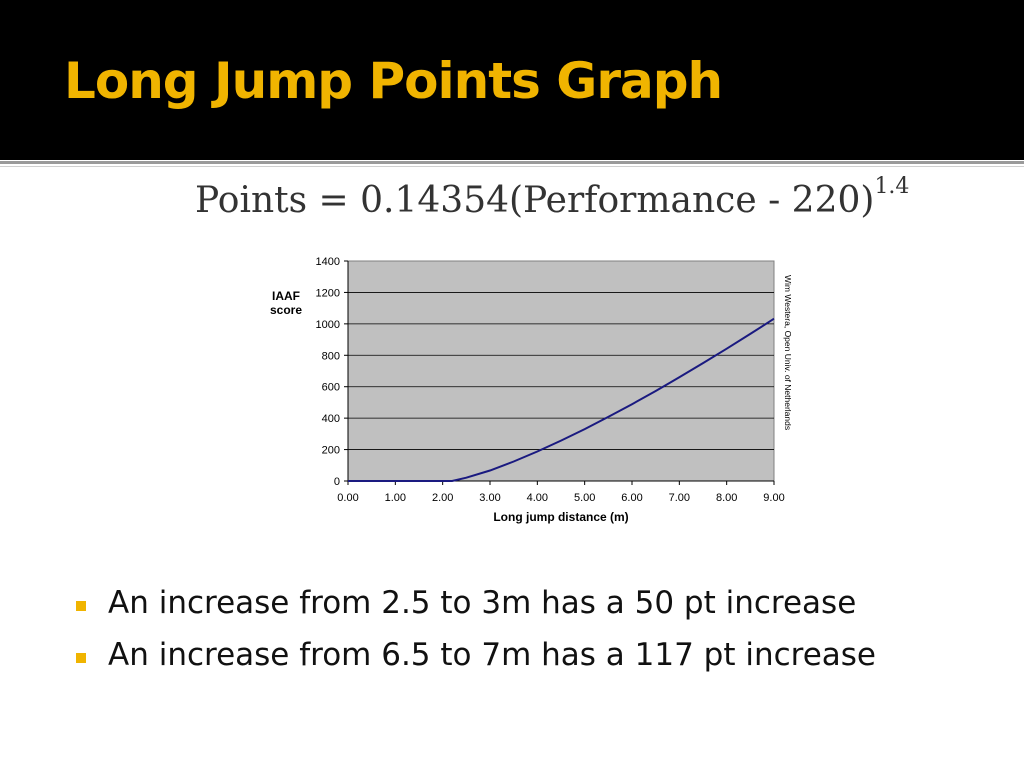 The width and height of the screenshot is (1024, 768). I want to click on x-tick-label: 9.00, so click(773, 498).